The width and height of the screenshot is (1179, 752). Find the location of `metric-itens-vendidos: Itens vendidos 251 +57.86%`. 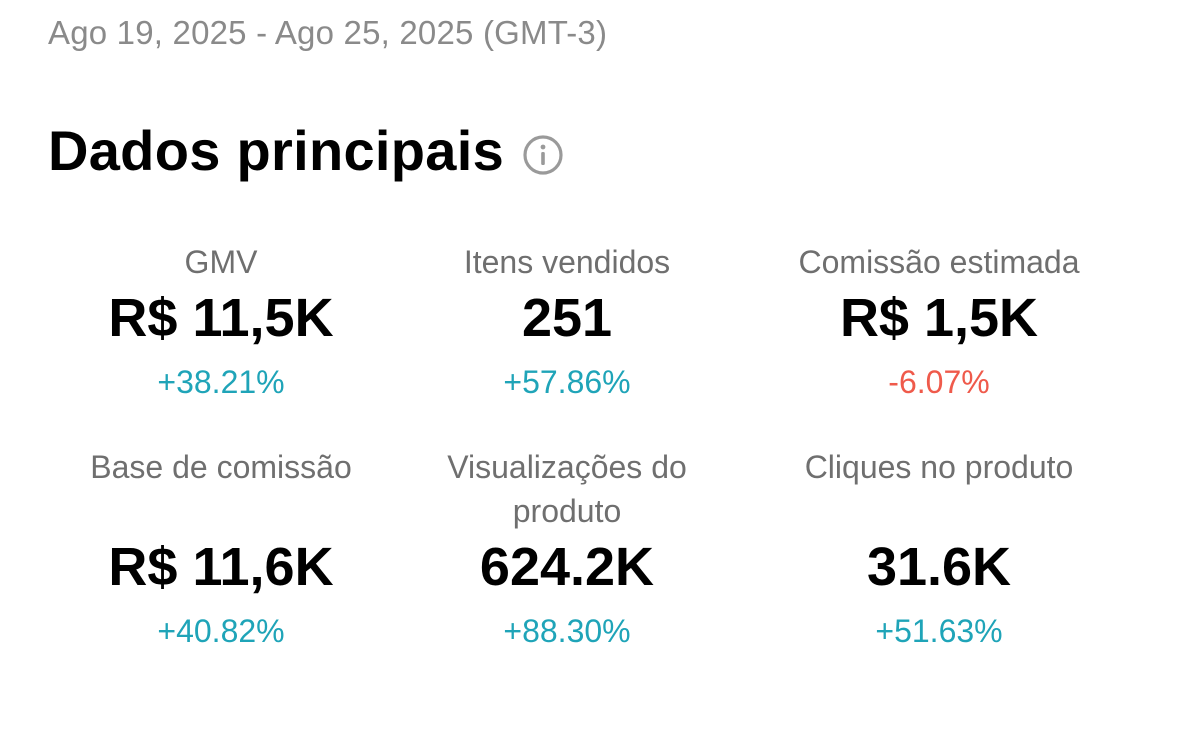

metric-itens-vendidos: Itens vendidos 251 +57.86% is located at coordinates (567, 342).